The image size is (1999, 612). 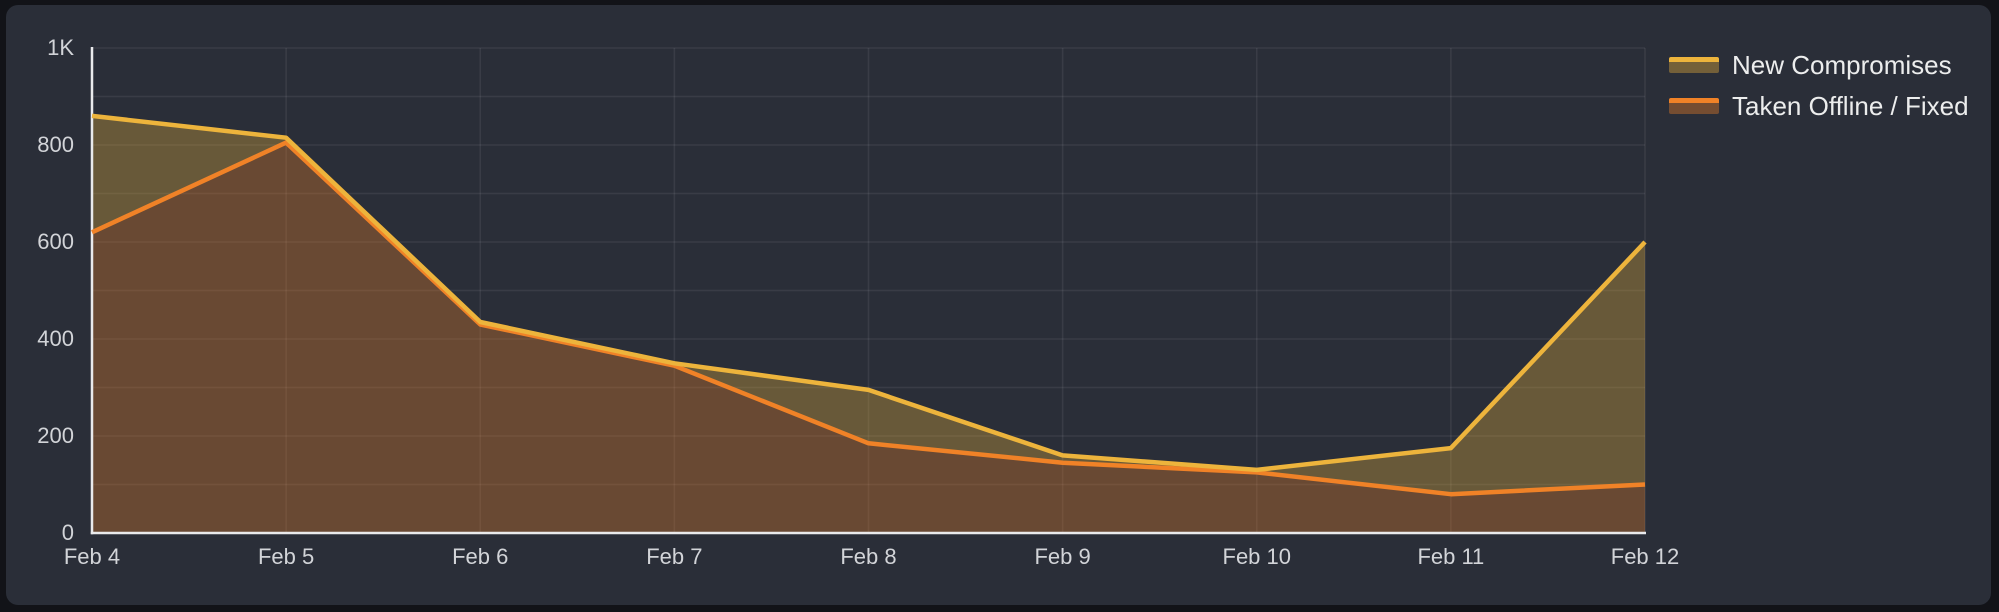 I want to click on legend-item-new-compromises: New Compromises, so click(x=1819, y=64).